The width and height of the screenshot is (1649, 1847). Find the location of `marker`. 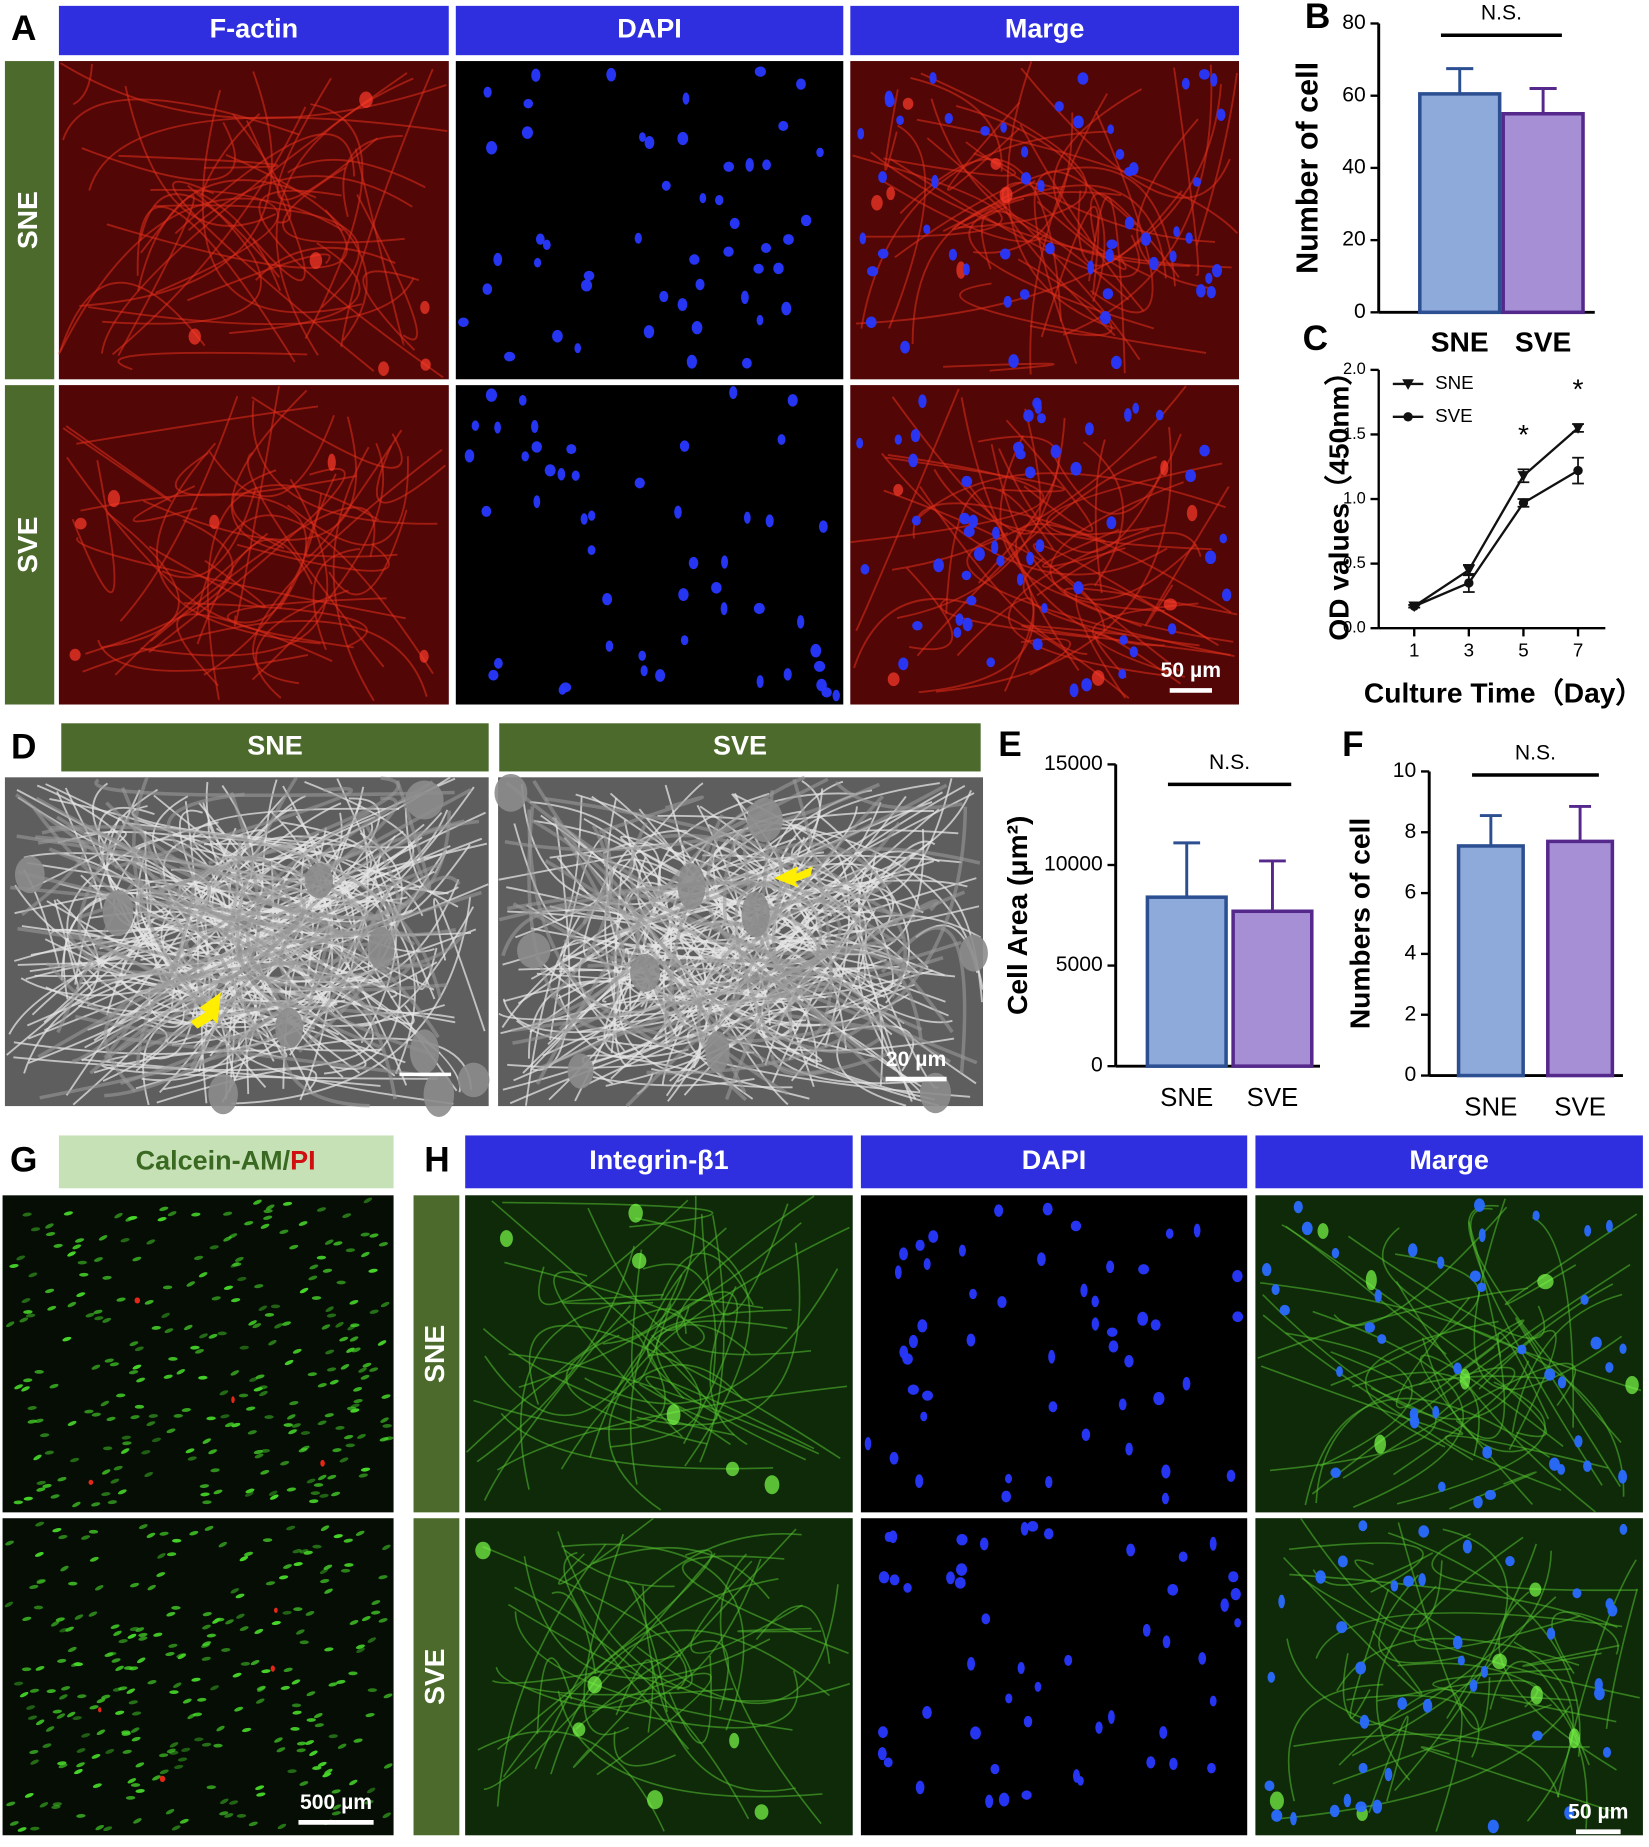

marker is located at coordinates (1468, 570).